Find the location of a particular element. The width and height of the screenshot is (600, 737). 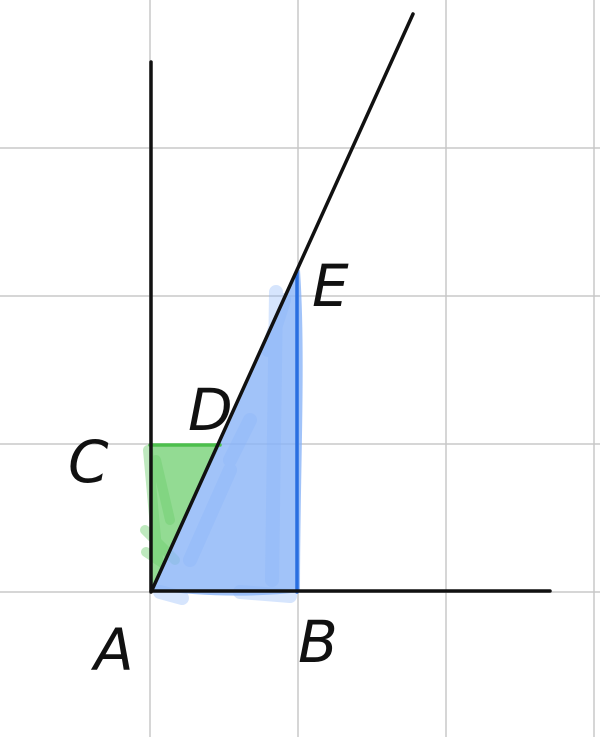

label-point-b: B is located at coordinates (318, 642).